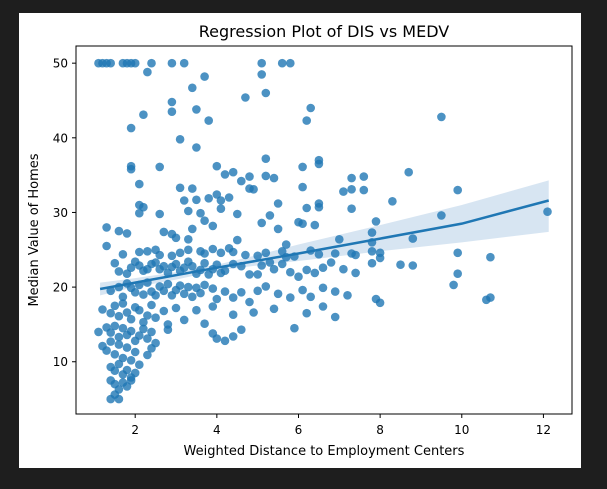 Image resolution: width=607 pixels, height=489 pixels. I want to click on x-tick-label: 6, so click(299, 430).